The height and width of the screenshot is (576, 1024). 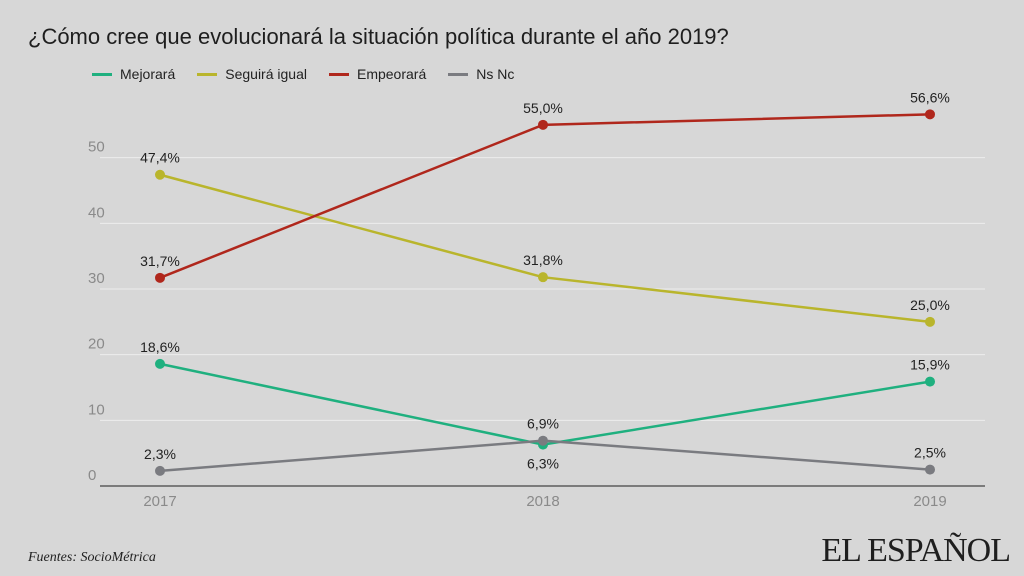 I want to click on data-label: 31,7%, so click(x=160, y=261).